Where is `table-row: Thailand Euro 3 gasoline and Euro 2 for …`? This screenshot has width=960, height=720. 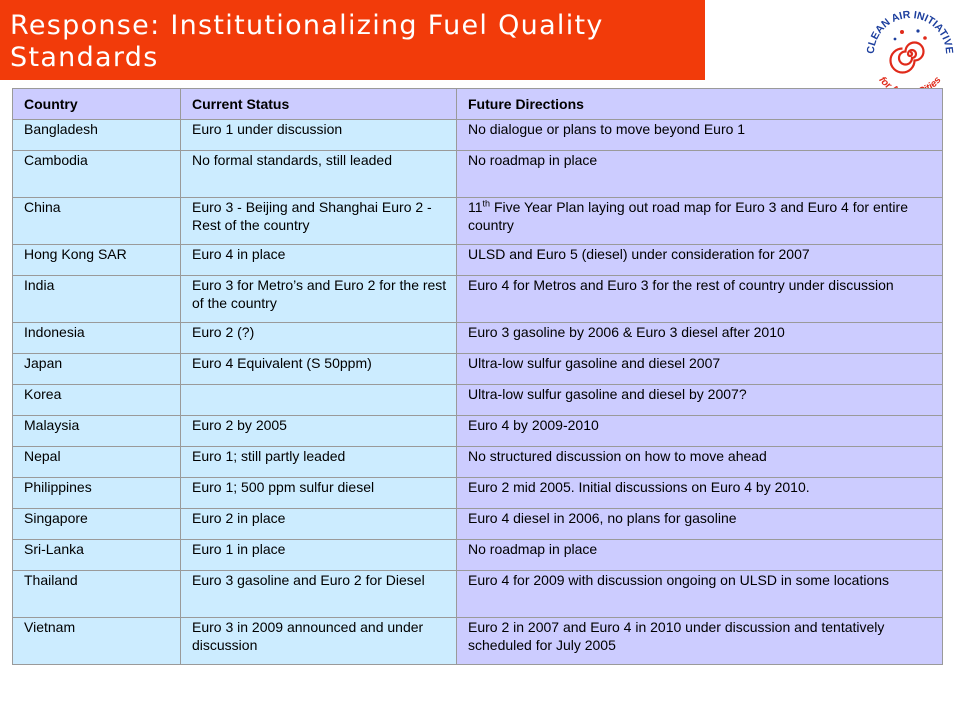 table-row: Thailand Euro 3 gasoline and Euro 2 for … is located at coordinates (477, 594).